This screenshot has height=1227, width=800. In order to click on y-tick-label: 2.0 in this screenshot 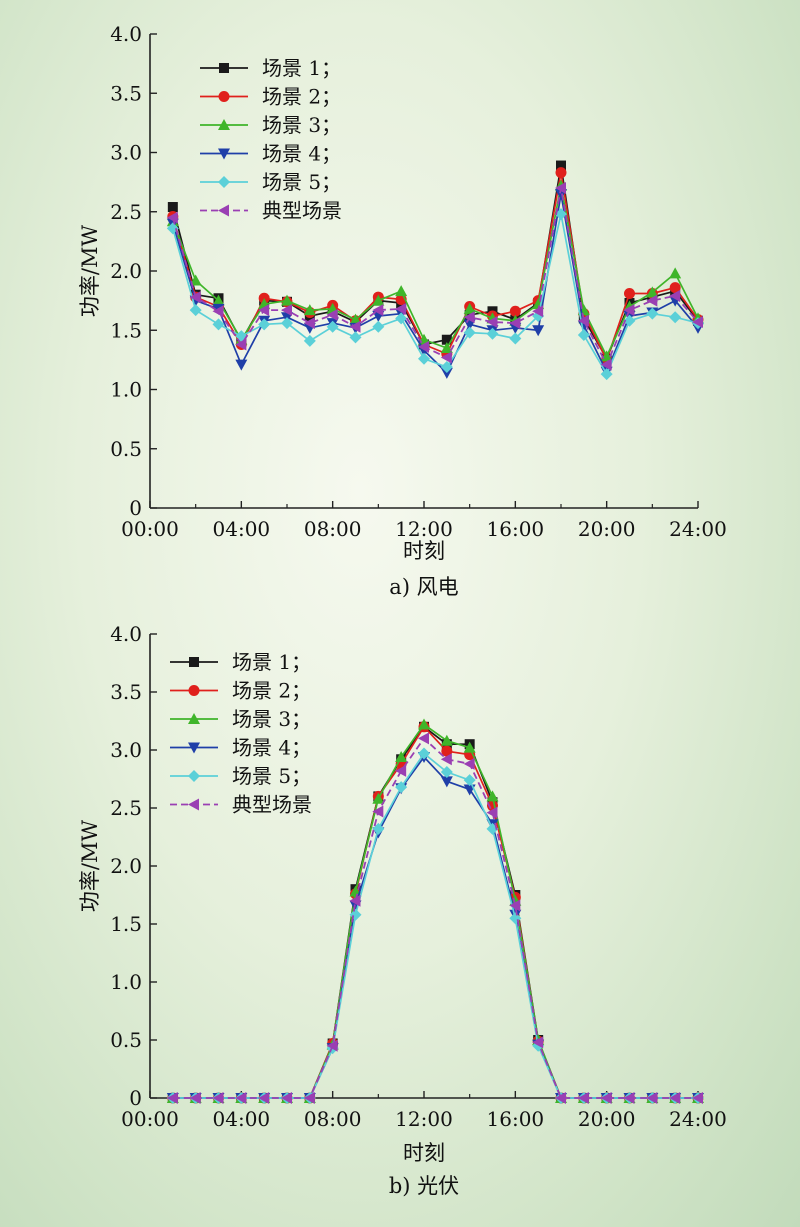, I will do `click(126, 271)`.